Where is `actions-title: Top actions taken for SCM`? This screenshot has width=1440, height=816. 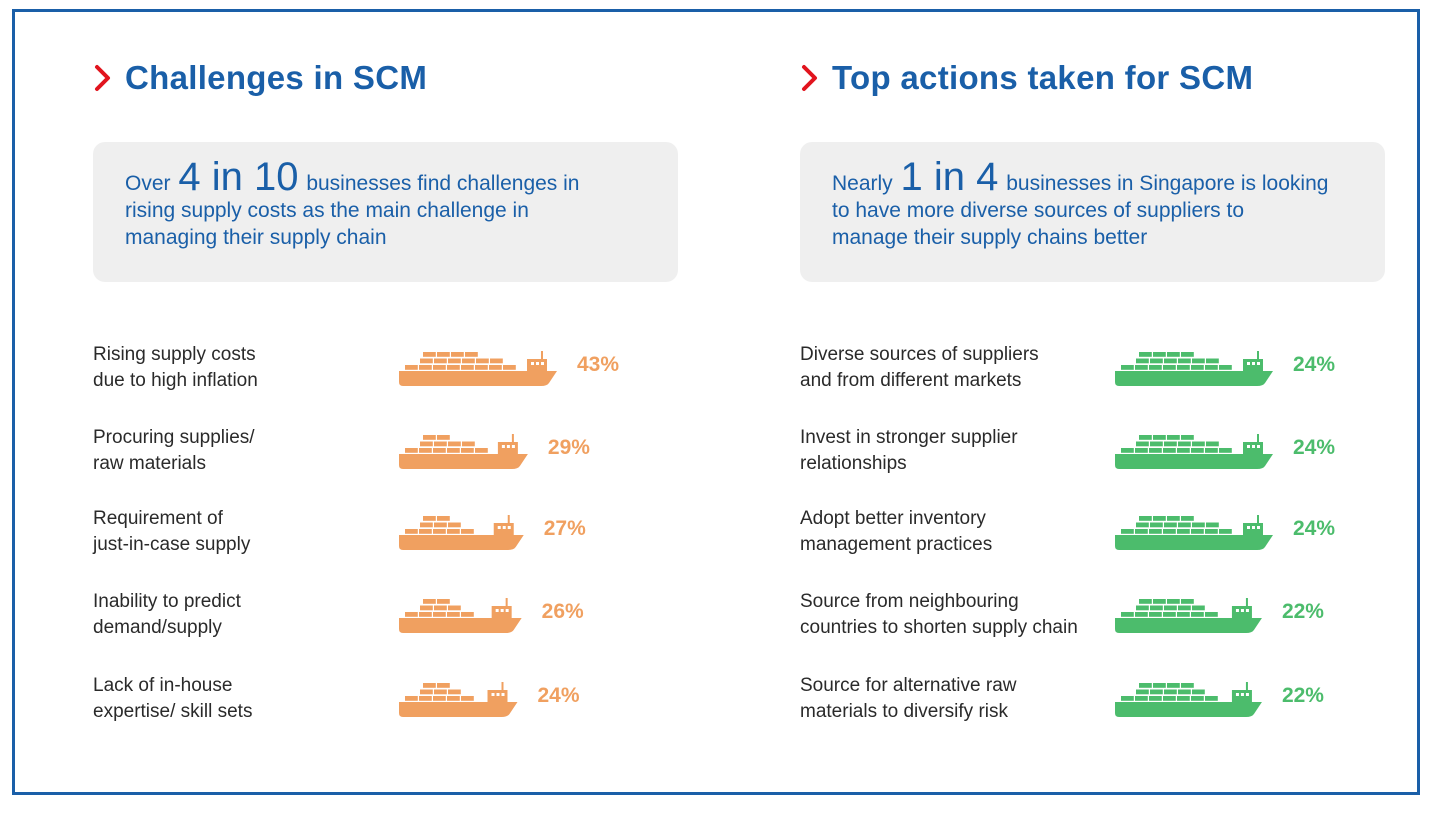 actions-title: Top actions taken for SCM is located at coordinates (1043, 77).